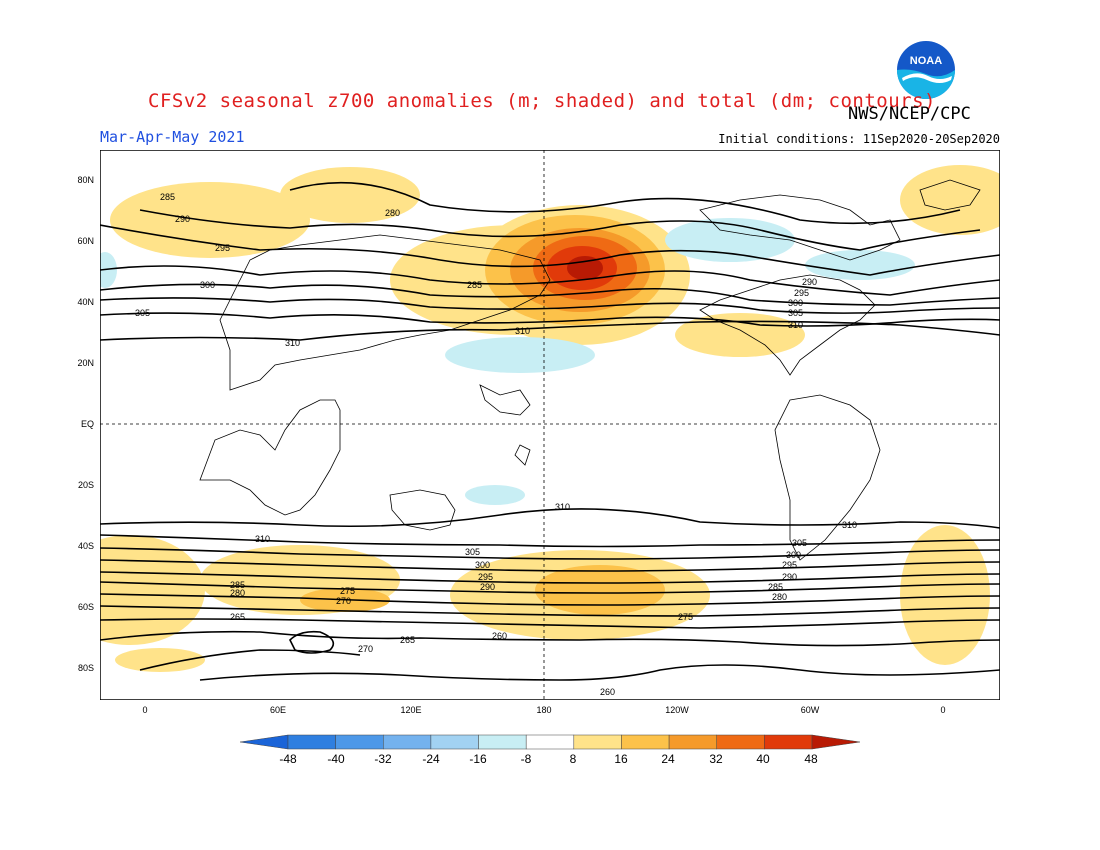 This screenshot has height=850, width=1100. What do you see at coordinates (526, 759) in the screenshot?
I see `colorbar-label: -8` at bounding box center [526, 759].